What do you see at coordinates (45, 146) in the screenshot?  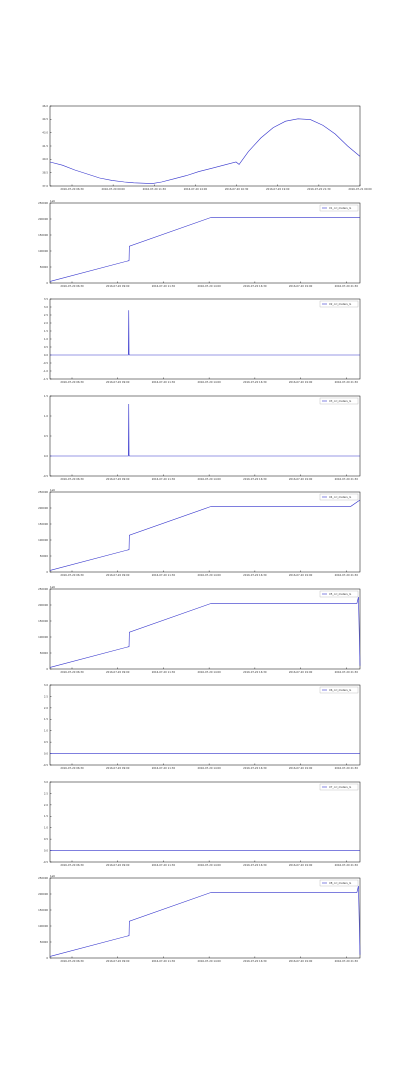 I see `y-tick-label: 41.5` at bounding box center [45, 146].